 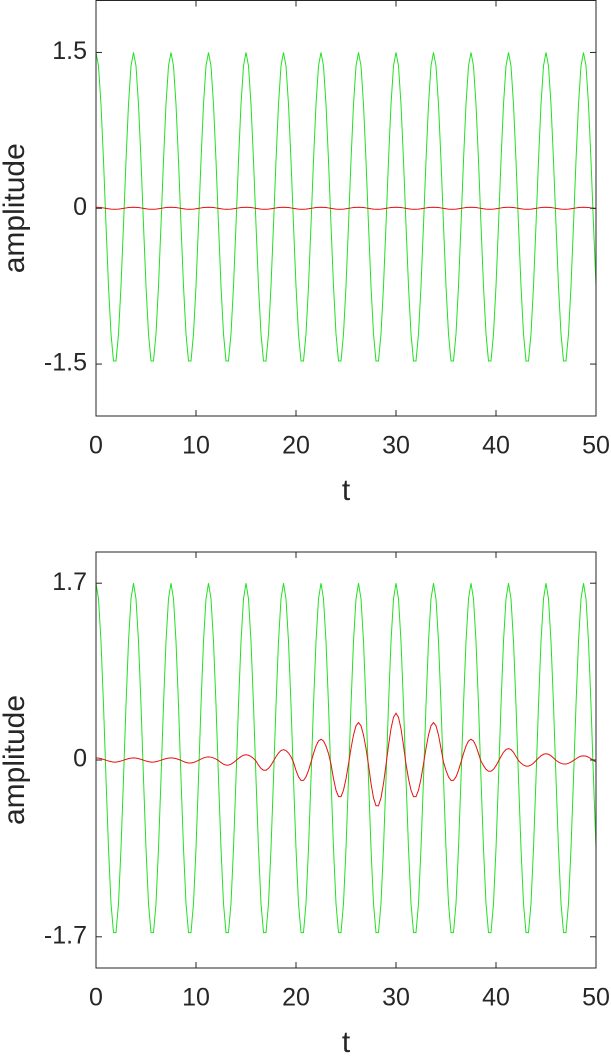 What do you see at coordinates (65, 363) in the screenshot?
I see `y-tick-label: -1.5` at bounding box center [65, 363].